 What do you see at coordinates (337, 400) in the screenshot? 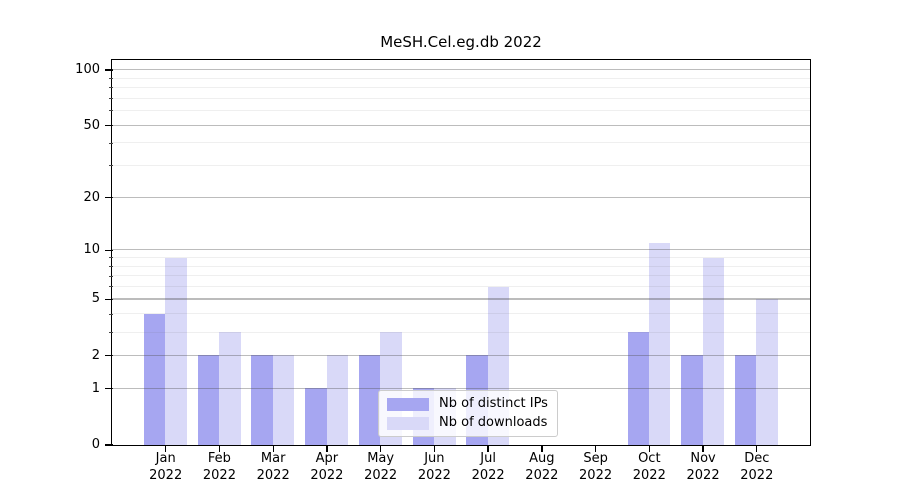
I see `bar-downloads-apr` at bounding box center [337, 400].